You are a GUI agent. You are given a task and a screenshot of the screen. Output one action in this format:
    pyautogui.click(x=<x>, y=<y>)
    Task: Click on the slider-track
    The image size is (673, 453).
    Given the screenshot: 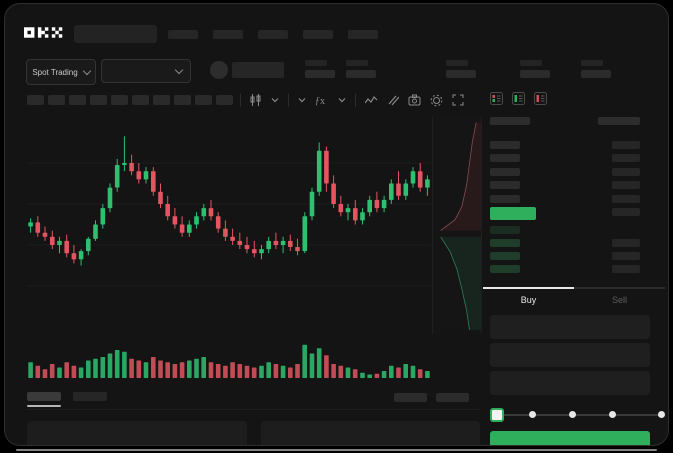 What is the action you would take?
    pyautogui.click(x=576, y=415)
    